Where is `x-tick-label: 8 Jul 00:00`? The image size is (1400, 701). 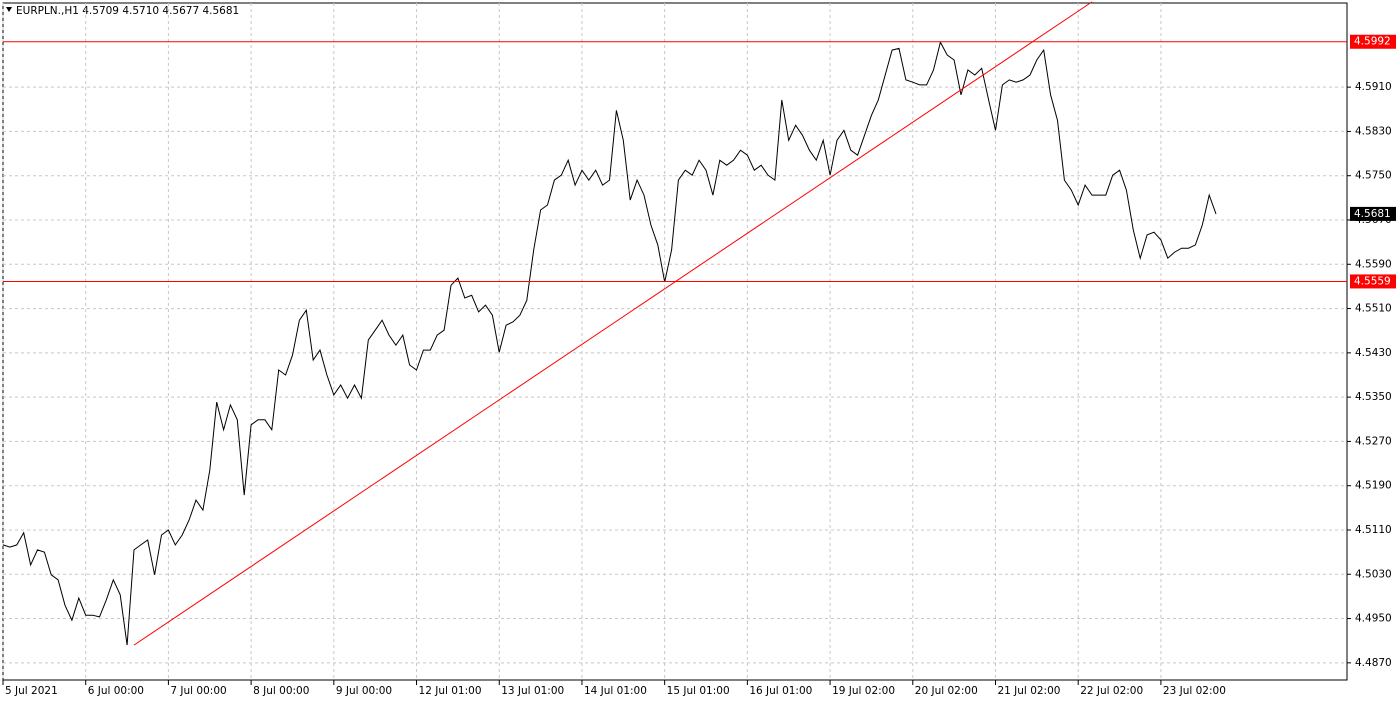
x-tick-label: 8 Jul 00:00 is located at coordinates (281, 691).